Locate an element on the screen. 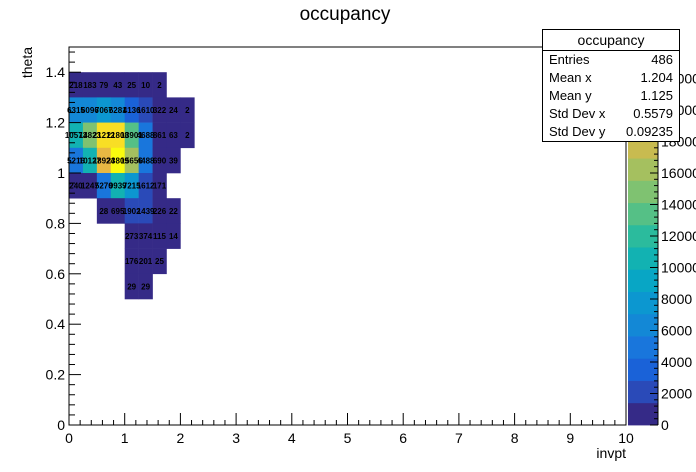  statistics-value: 1.125 is located at coordinates (656, 95).